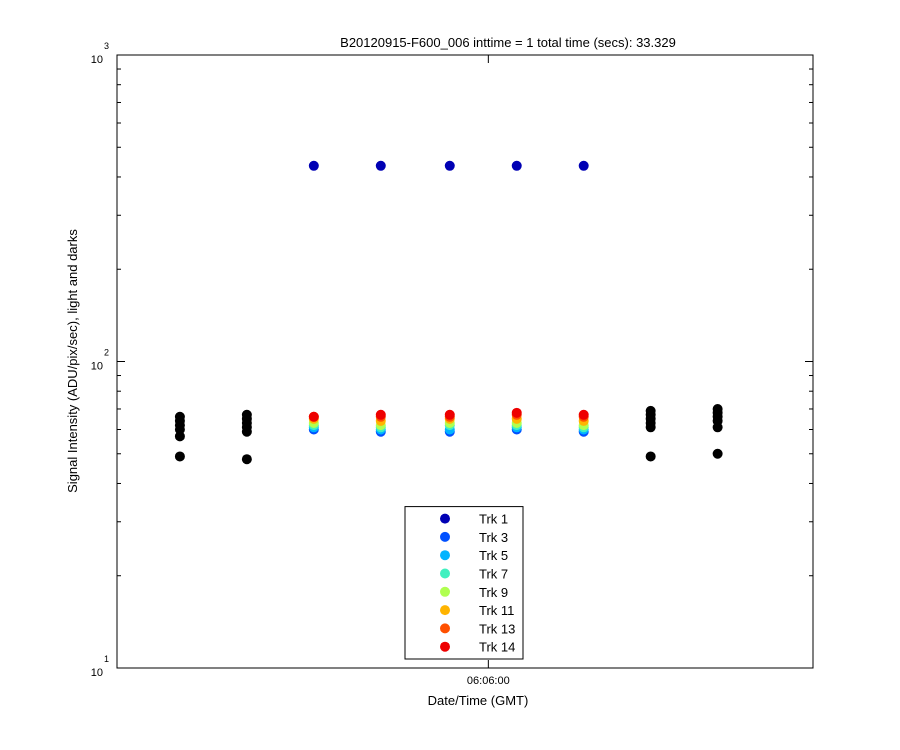 This screenshot has height=750, width=900. What do you see at coordinates (488, 681) in the screenshot?
I see `x-tick-label: 06:06:00` at bounding box center [488, 681].